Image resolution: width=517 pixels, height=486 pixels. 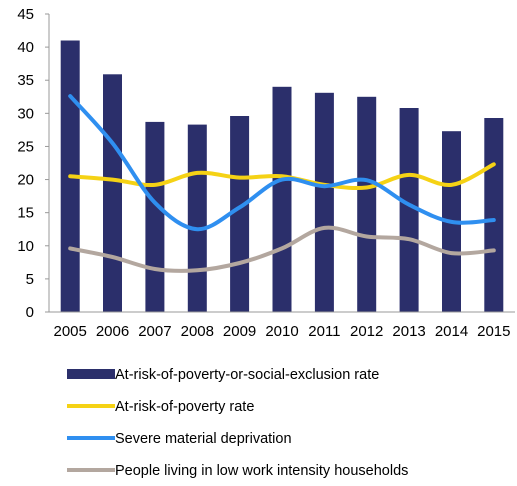 What do you see at coordinates (30, 312) in the screenshot?
I see `y-tick-label-0: 0` at bounding box center [30, 312].